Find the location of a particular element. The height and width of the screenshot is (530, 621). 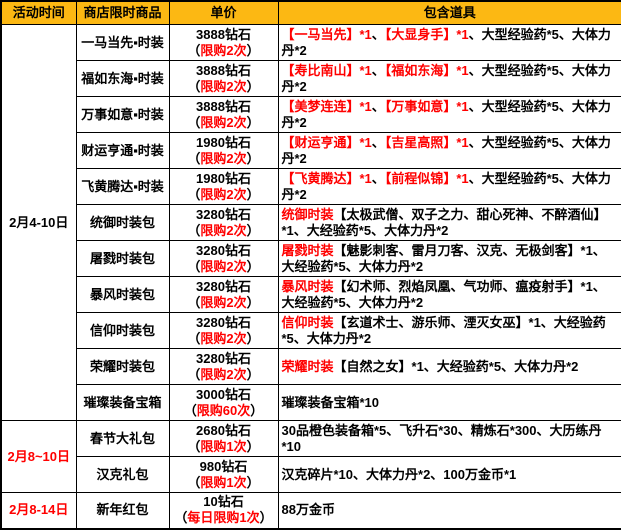

contents-cell: 【寿比南山】*1、【福如东海】*1、大型经验药*5、大体力丹*2 is located at coordinates (449, 78).